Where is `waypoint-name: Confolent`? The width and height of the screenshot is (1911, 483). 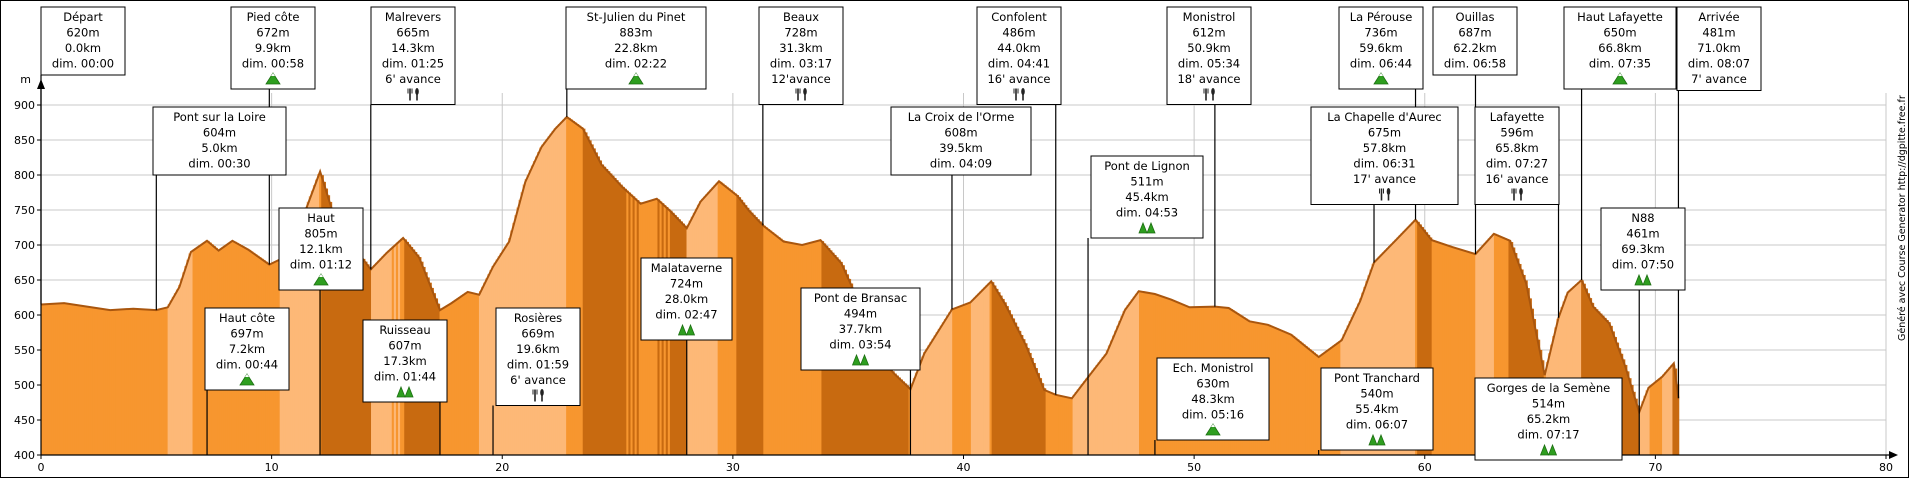 waypoint-name: Confolent is located at coordinates (1019, 17).